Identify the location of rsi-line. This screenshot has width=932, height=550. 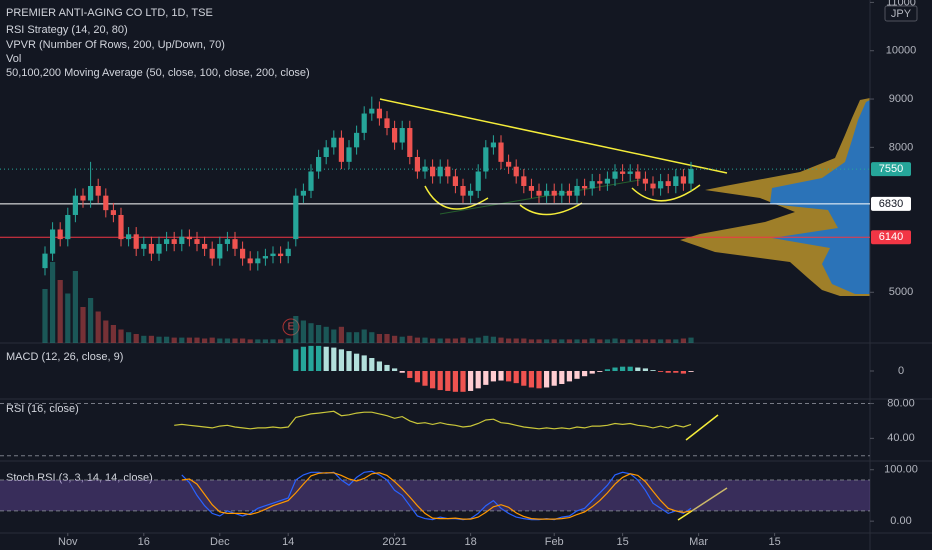
(433, 420).